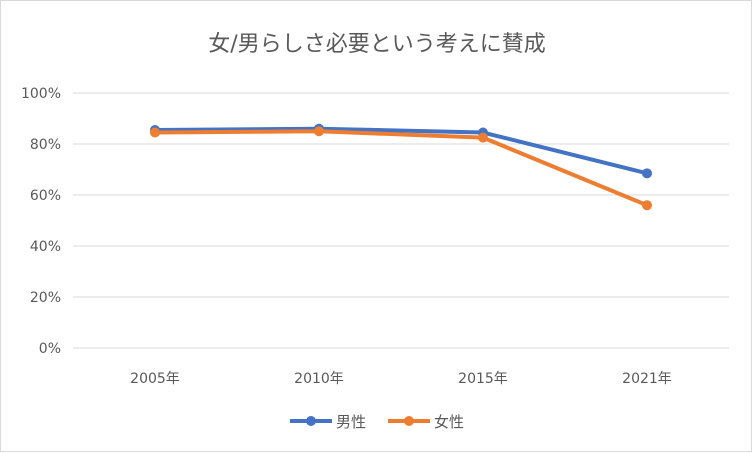 The width and height of the screenshot is (752, 453). What do you see at coordinates (50, 349) in the screenshot?
I see `y-tick-label: 0%` at bounding box center [50, 349].